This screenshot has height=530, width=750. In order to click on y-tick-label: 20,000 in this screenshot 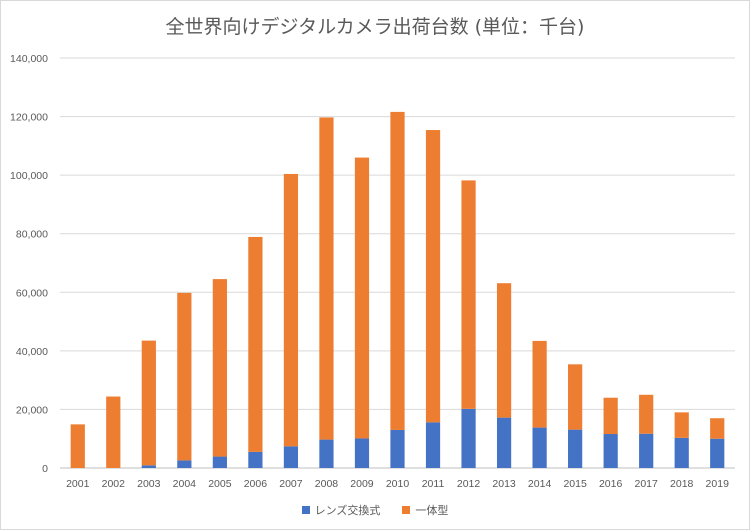, I will do `click(32, 410)`.